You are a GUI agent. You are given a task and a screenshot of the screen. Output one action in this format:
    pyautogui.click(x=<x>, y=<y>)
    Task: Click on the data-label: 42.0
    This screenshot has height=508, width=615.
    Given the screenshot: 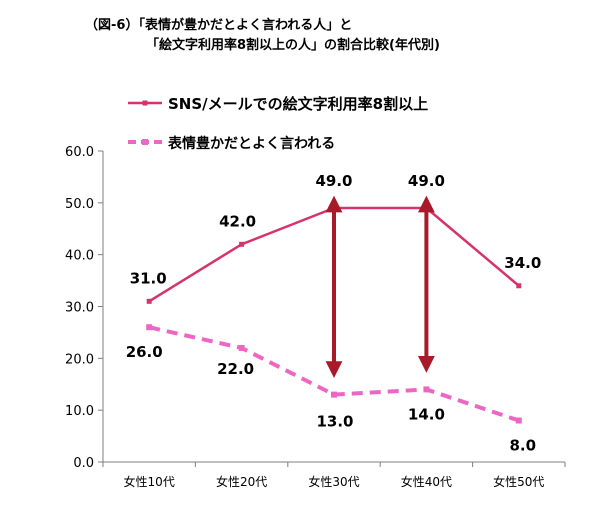 What is the action you would take?
    pyautogui.click(x=237, y=221)
    